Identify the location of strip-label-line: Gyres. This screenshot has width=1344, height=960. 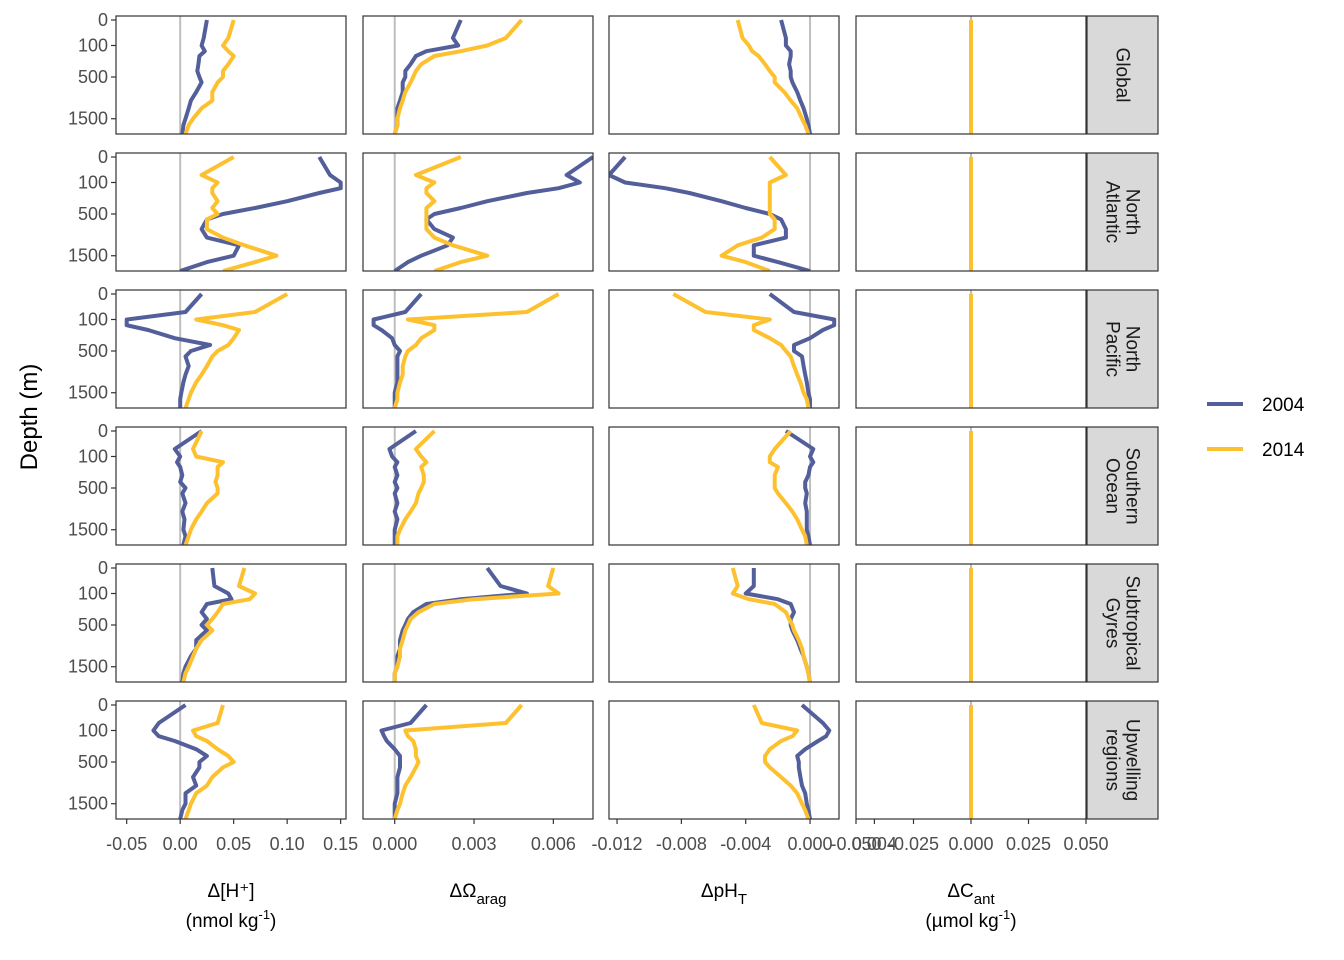
(1112, 623).